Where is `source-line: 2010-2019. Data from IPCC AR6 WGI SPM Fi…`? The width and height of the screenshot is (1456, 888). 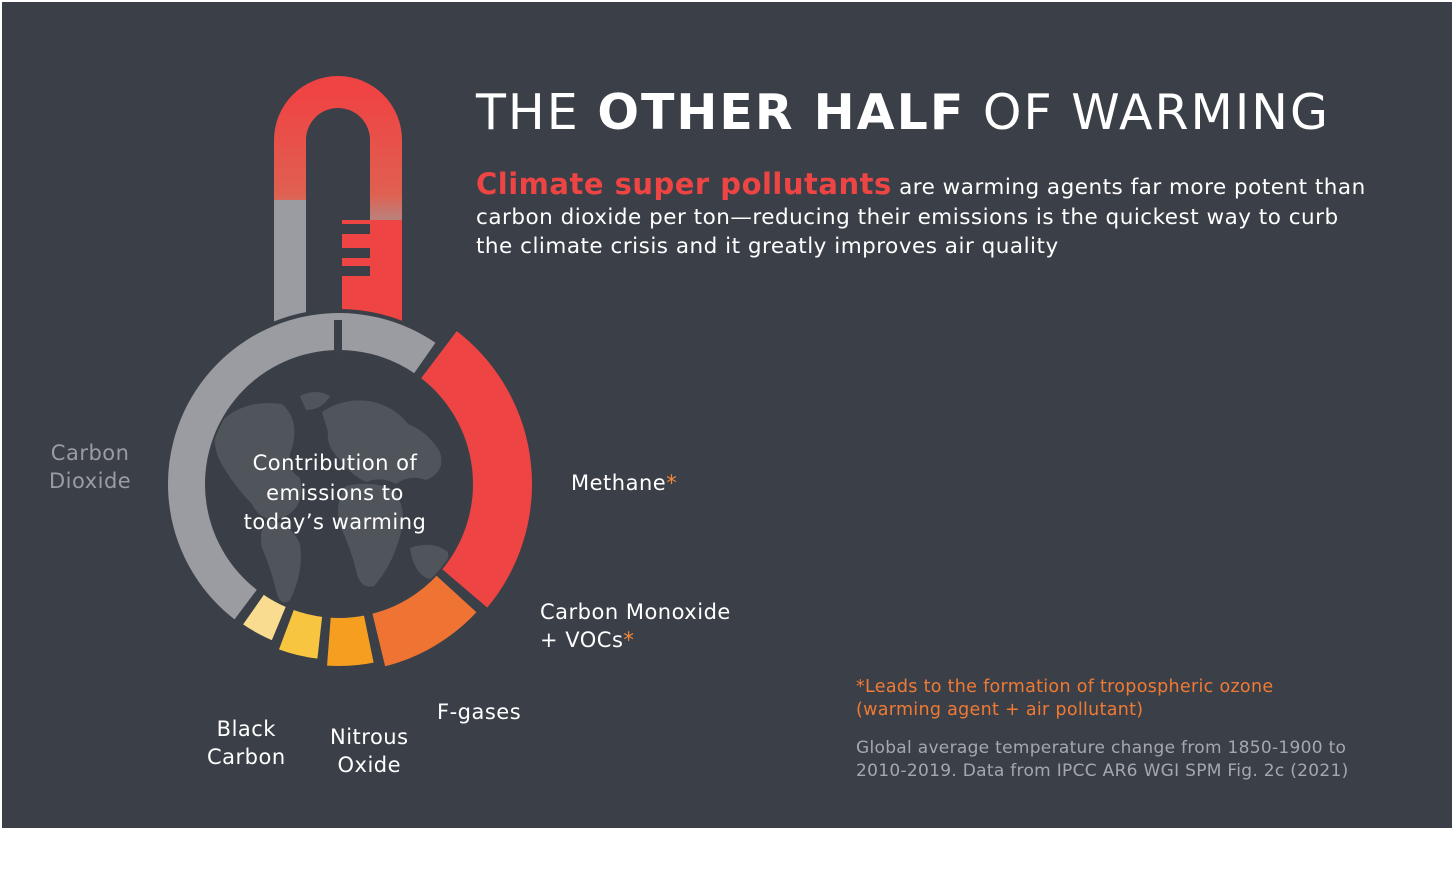 source-line: 2010-2019. Data from IPCC AR6 WGI SPM Fi… is located at coordinates (1102, 771).